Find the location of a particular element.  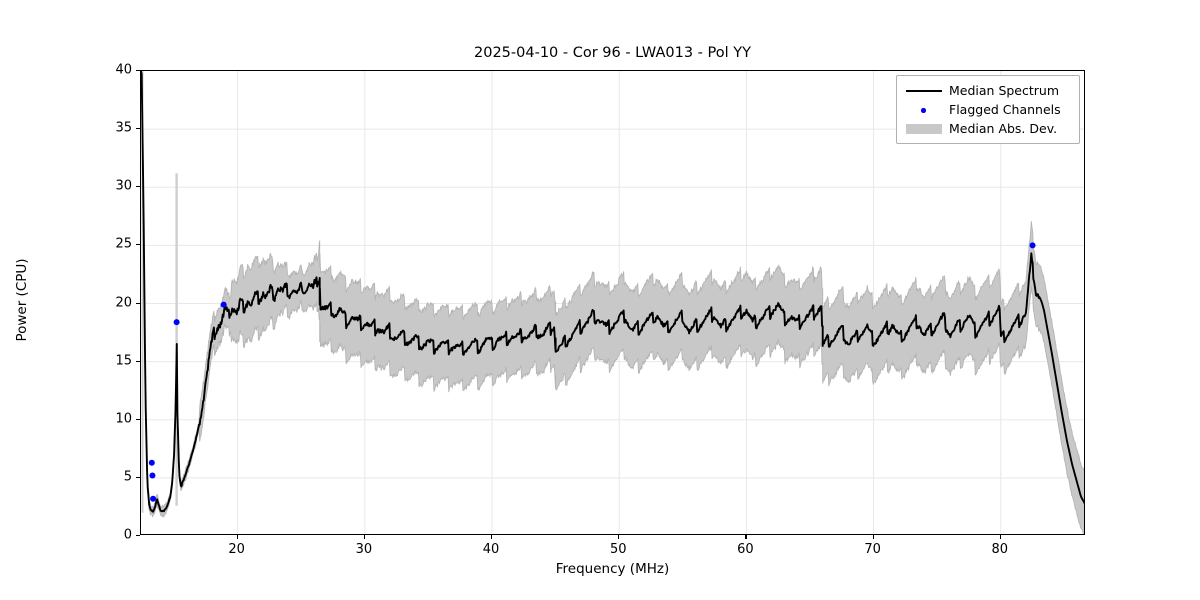

y-tick-label: 35 is located at coordinates (123, 128).